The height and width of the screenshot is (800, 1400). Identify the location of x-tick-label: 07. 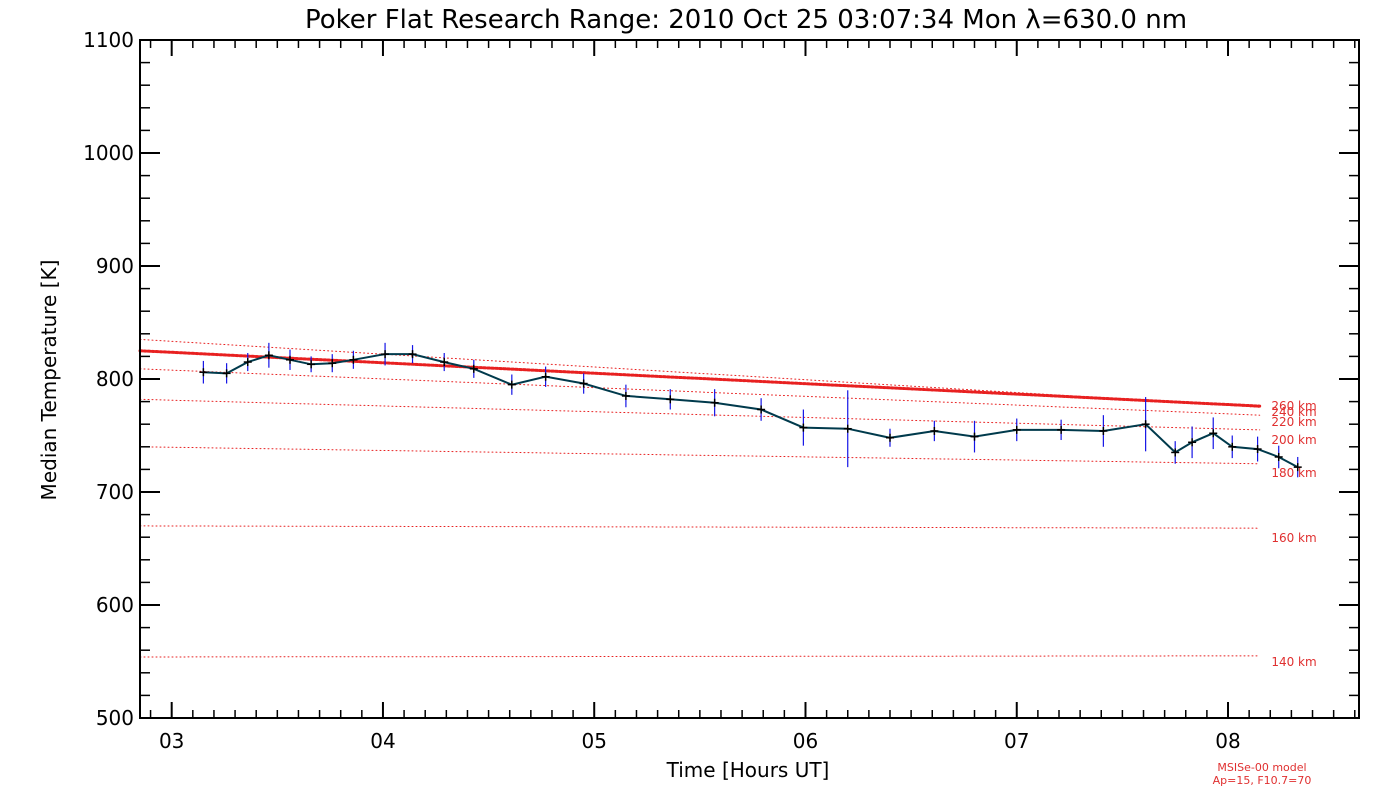
(1016, 741).